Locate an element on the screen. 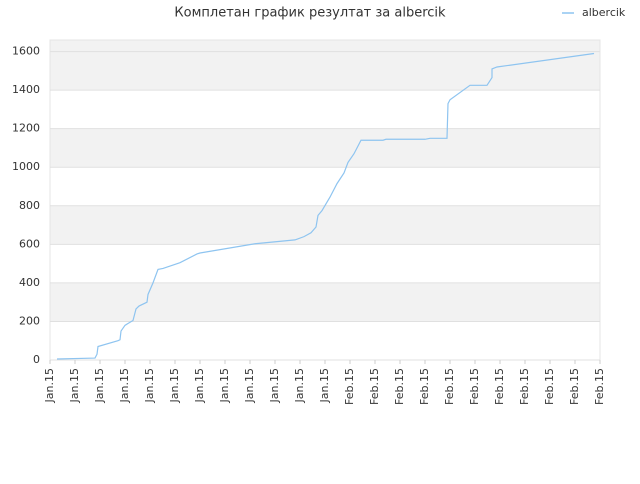 The width and height of the screenshot is (640, 484). y-tick-label: 1600 is located at coordinates (26, 51).